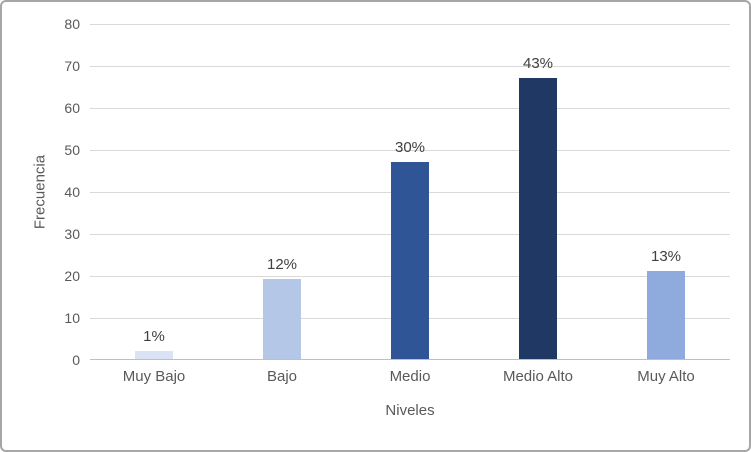 Image resolution: width=751 pixels, height=452 pixels. I want to click on x-category-label: Bajo, so click(282, 376).